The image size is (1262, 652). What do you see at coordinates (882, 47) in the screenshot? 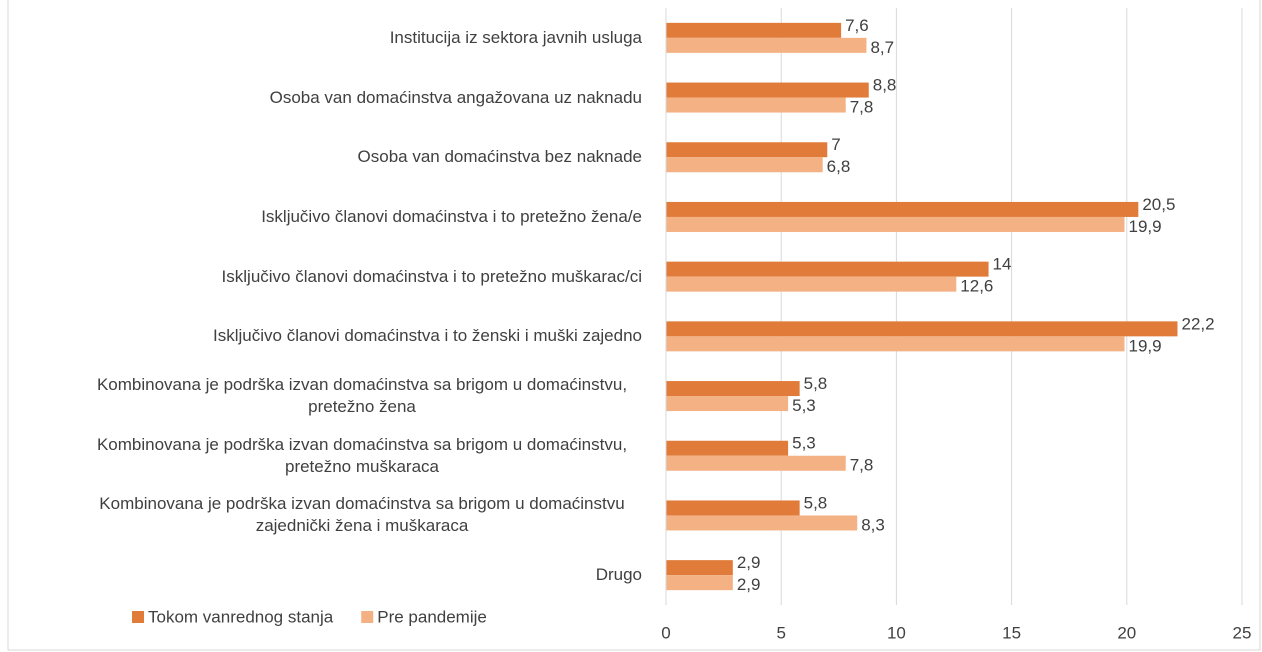
I see `value-label: 8,7` at bounding box center [882, 47].